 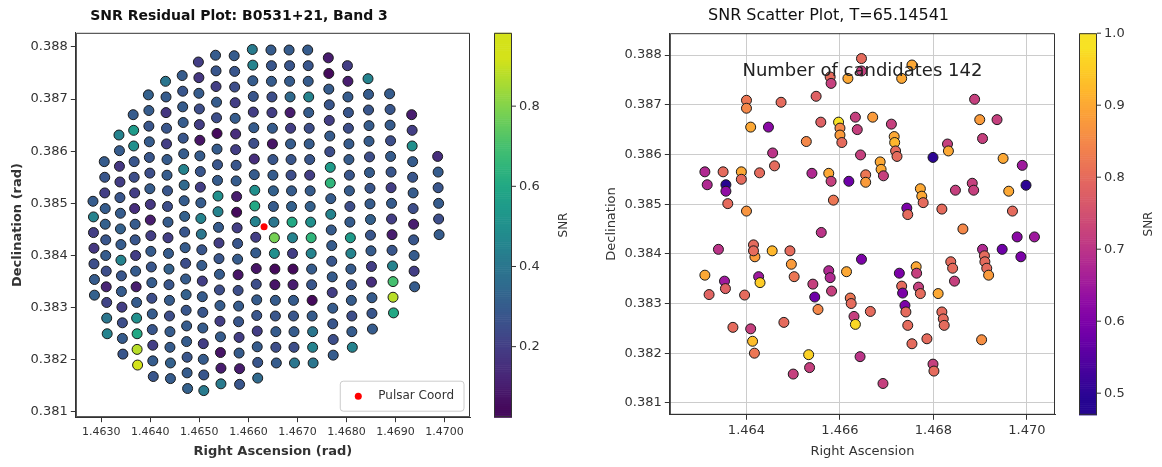 I want to click on color-bar-label: 0.5, so click(x=1114, y=392).